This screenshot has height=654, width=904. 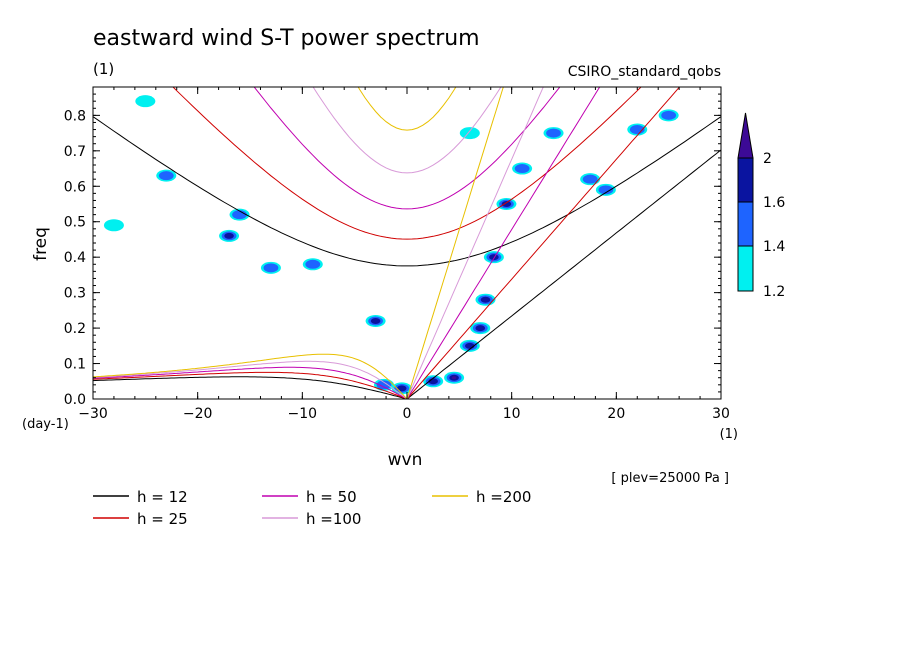 What do you see at coordinates (103, 69) in the screenshot?
I see `chart-subtitle-left: (1)` at bounding box center [103, 69].